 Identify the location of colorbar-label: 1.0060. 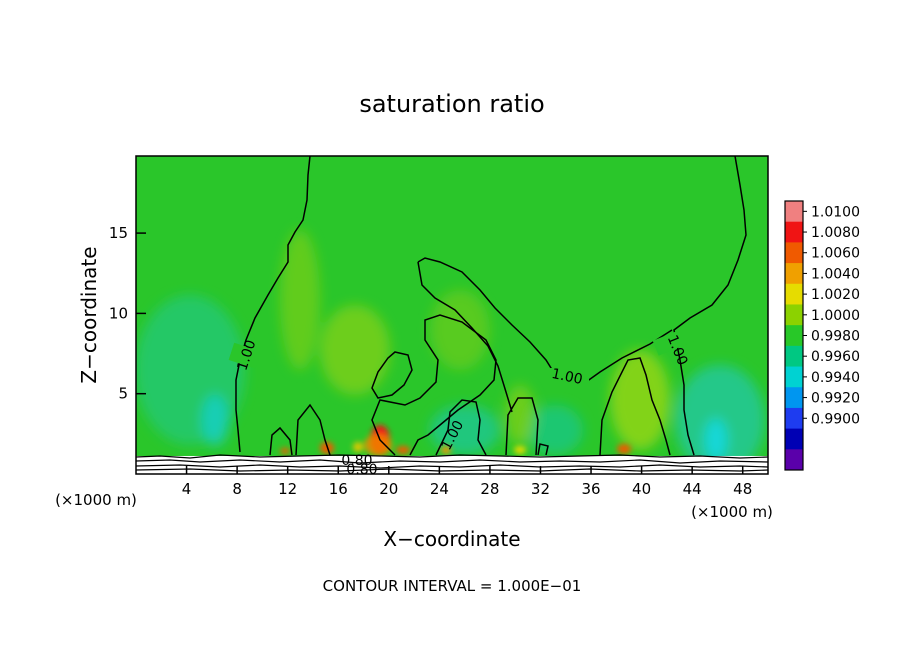
(835, 254).